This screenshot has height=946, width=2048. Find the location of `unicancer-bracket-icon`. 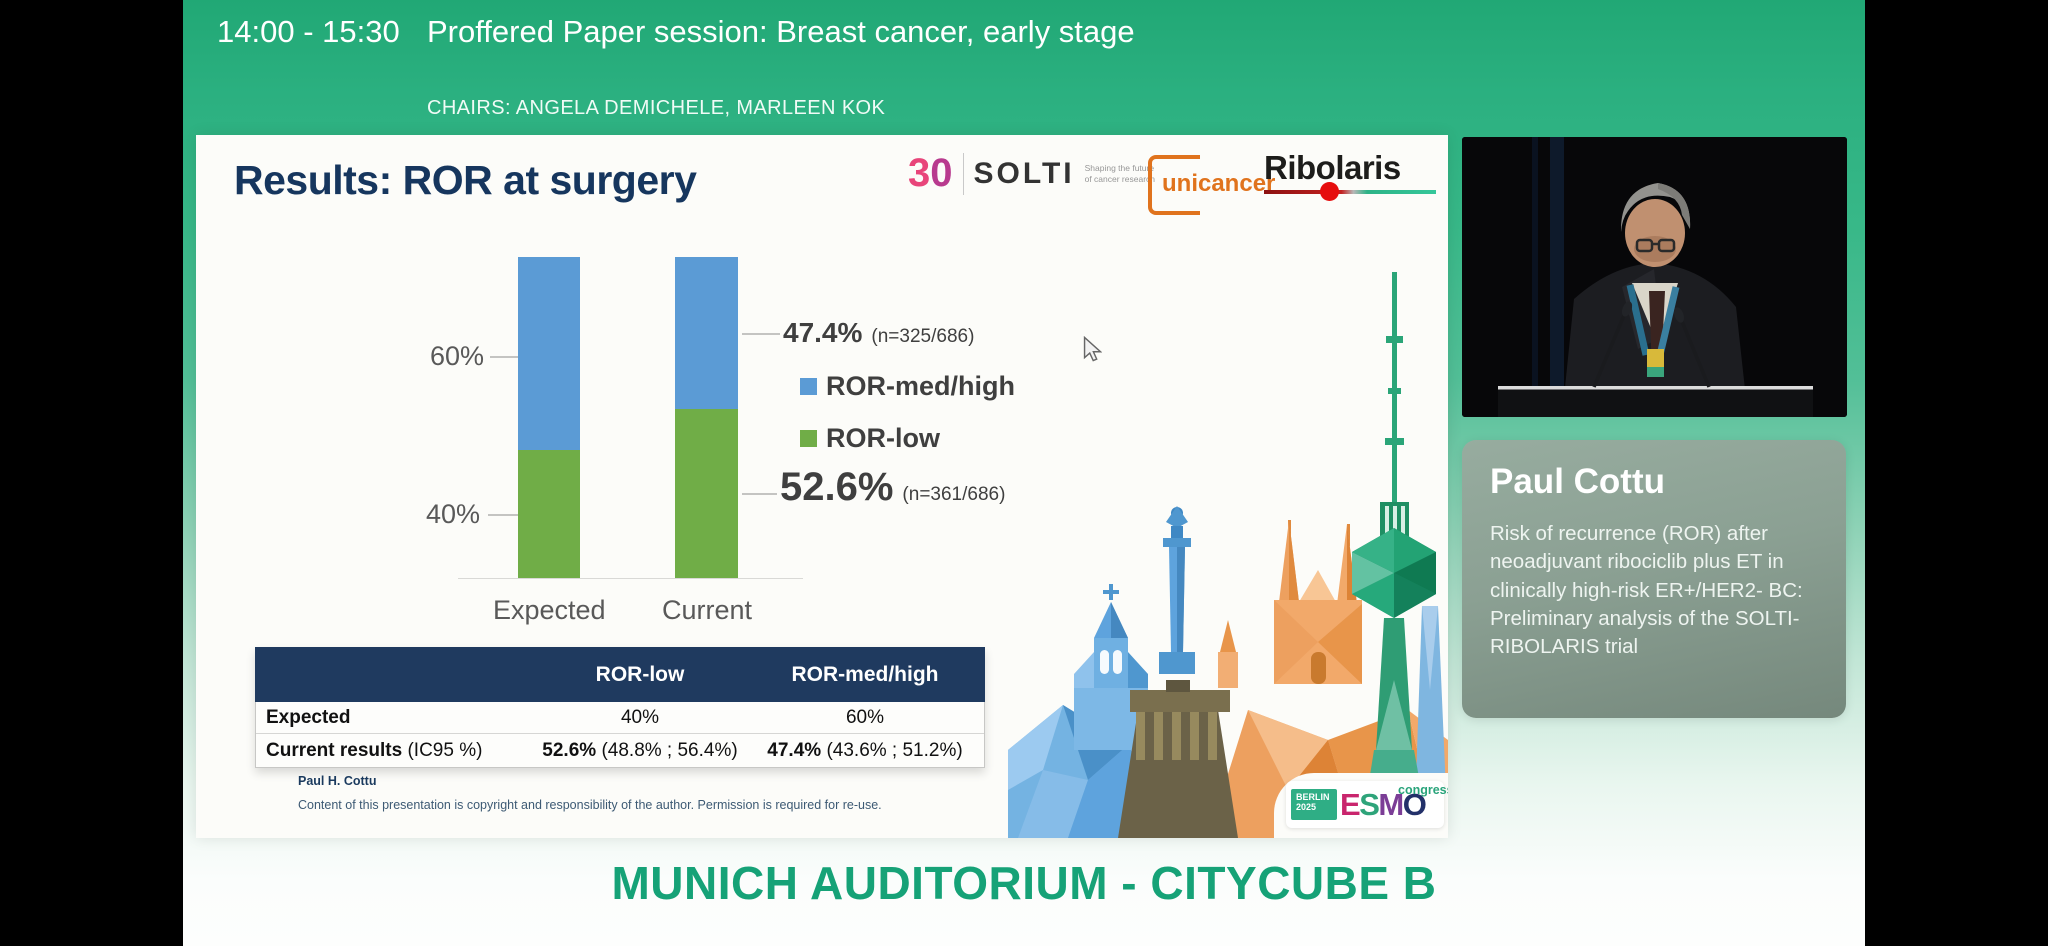

unicancer-bracket-icon is located at coordinates (1174, 185).